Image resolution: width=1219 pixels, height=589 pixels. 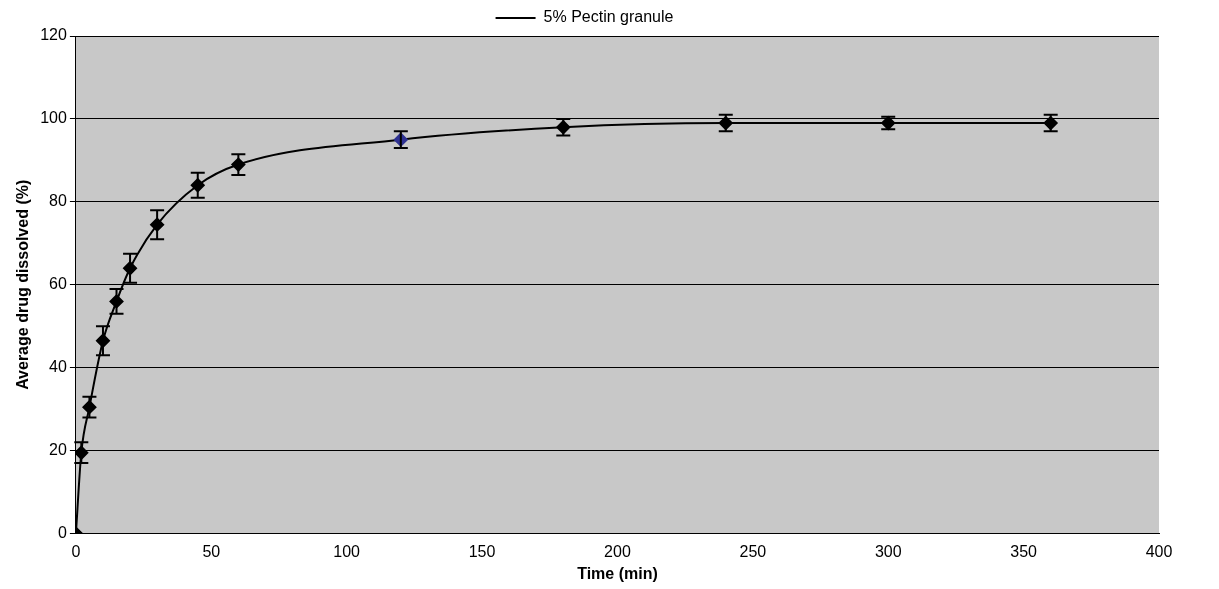 I want to click on x-tick-label: 50, so click(x=211, y=551).